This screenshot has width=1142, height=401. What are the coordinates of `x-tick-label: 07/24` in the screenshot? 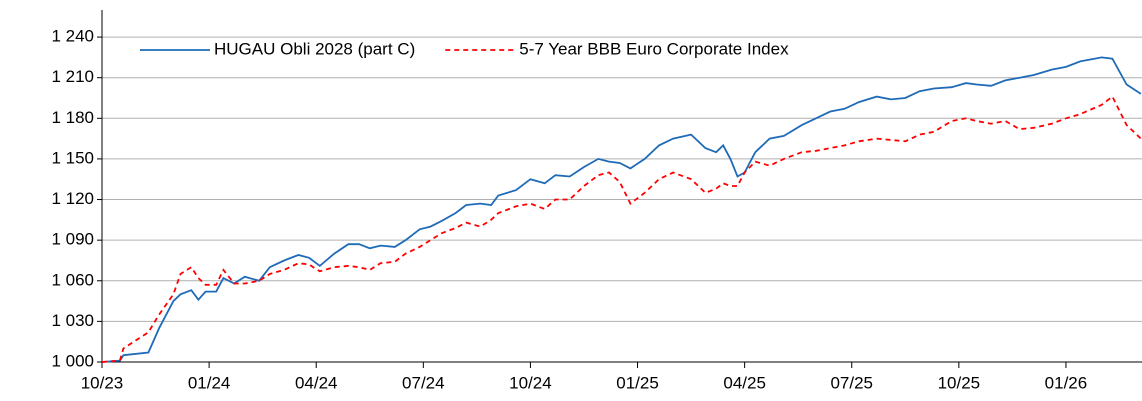 It's located at (423, 382).